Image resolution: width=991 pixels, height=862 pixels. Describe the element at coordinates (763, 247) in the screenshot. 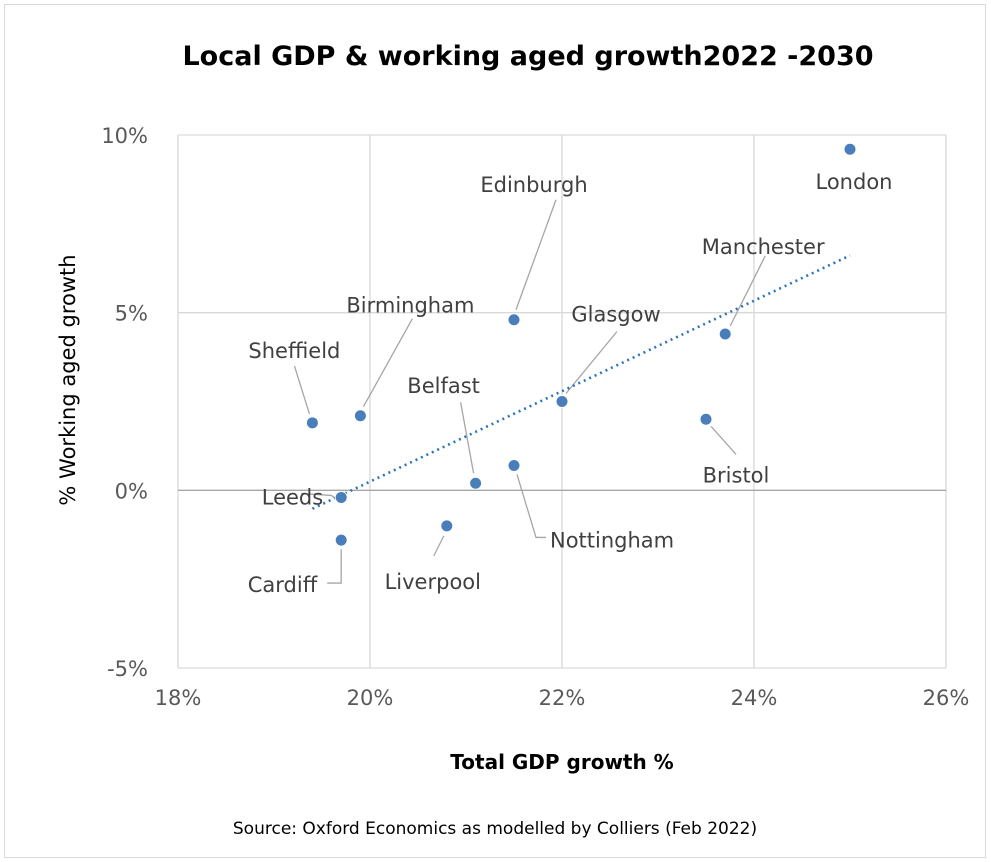

I see `point-label: Manchester` at that location.